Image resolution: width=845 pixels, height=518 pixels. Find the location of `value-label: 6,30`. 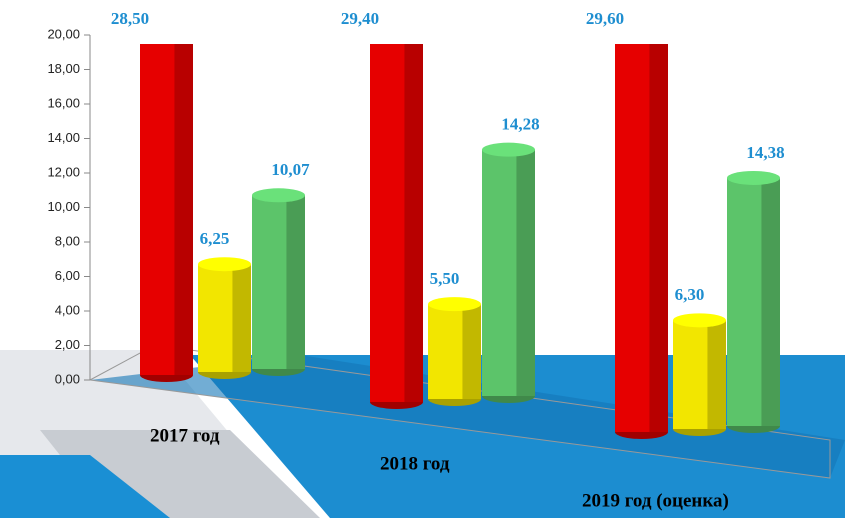

value-label: 6,30 is located at coordinates (690, 294).